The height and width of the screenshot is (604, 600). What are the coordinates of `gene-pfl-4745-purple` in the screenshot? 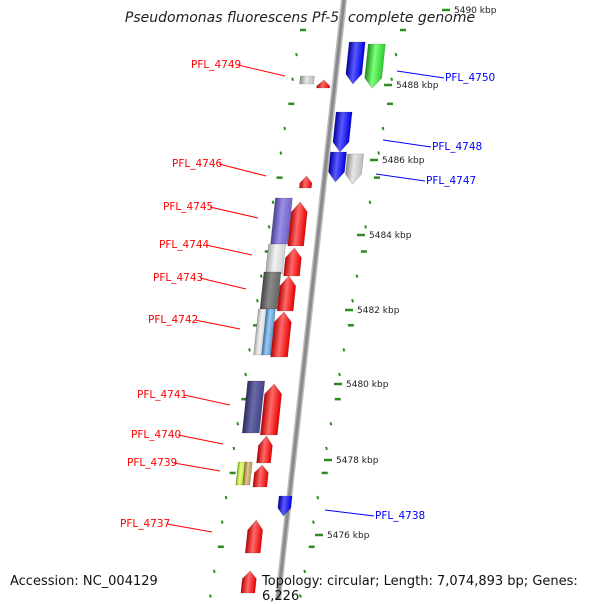 It's located at (281, 221).